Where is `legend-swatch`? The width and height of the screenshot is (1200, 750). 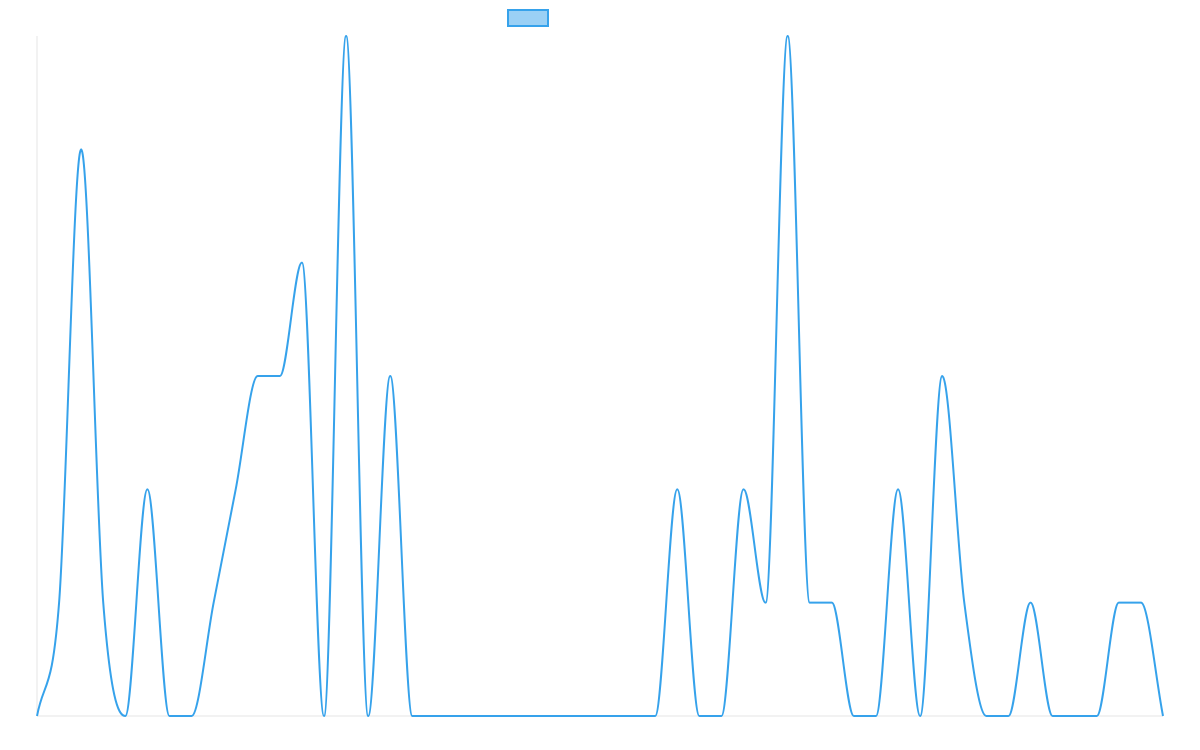
legend-swatch is located at coordinates (528, 18).